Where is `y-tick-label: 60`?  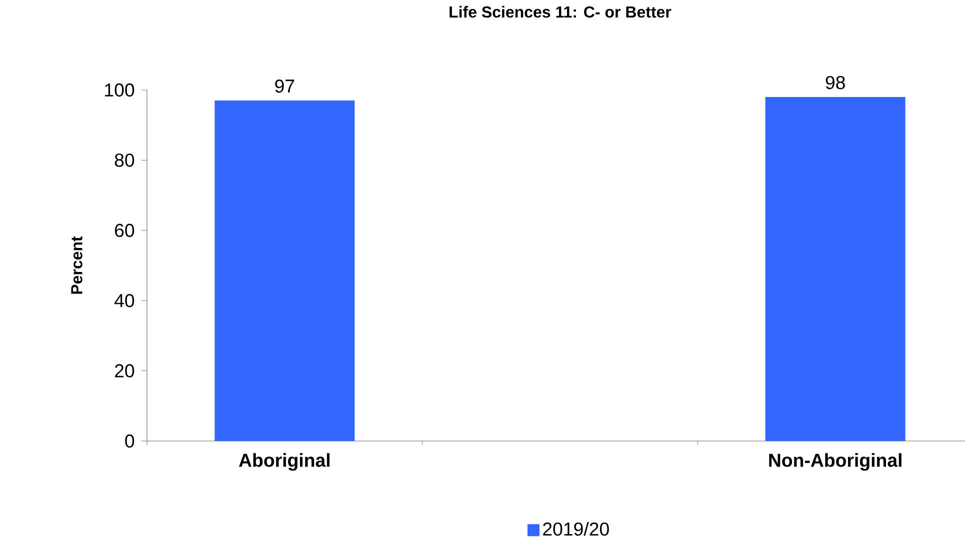 y-tick-label: 60 is located at coordinates (124, 231).